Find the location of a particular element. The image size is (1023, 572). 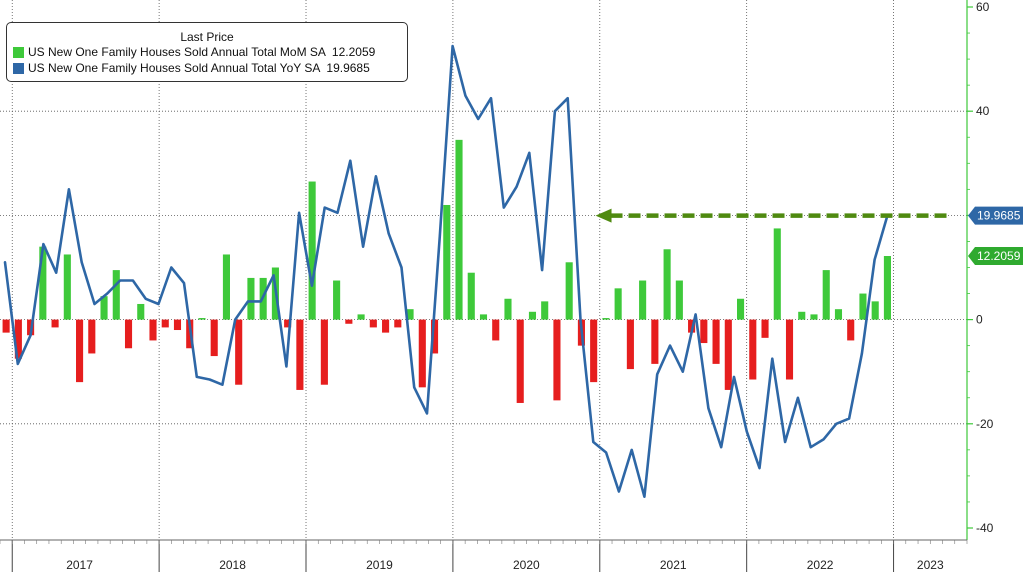

mom-last-tag-label: 12.2059 is located at coordinates (999, 256).